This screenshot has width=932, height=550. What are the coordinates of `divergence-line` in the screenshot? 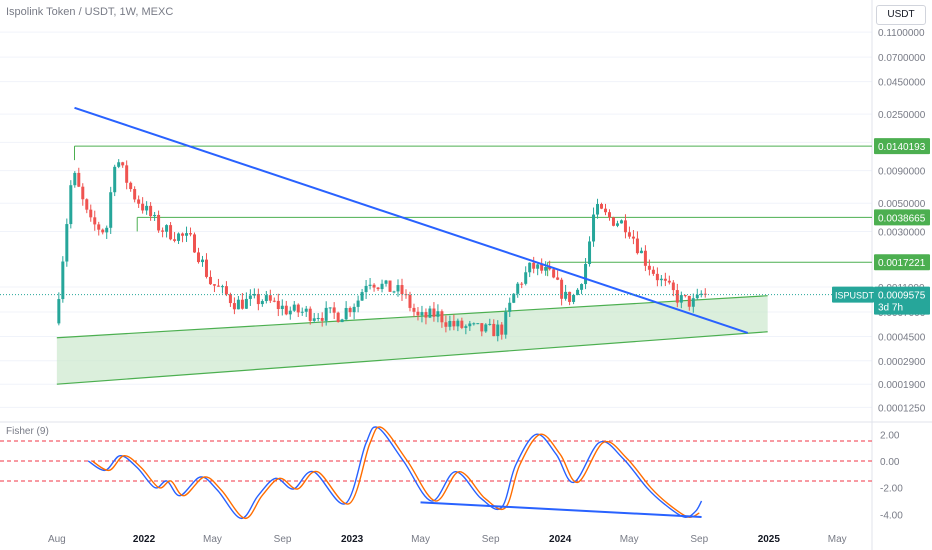 It's located at (561, 509).